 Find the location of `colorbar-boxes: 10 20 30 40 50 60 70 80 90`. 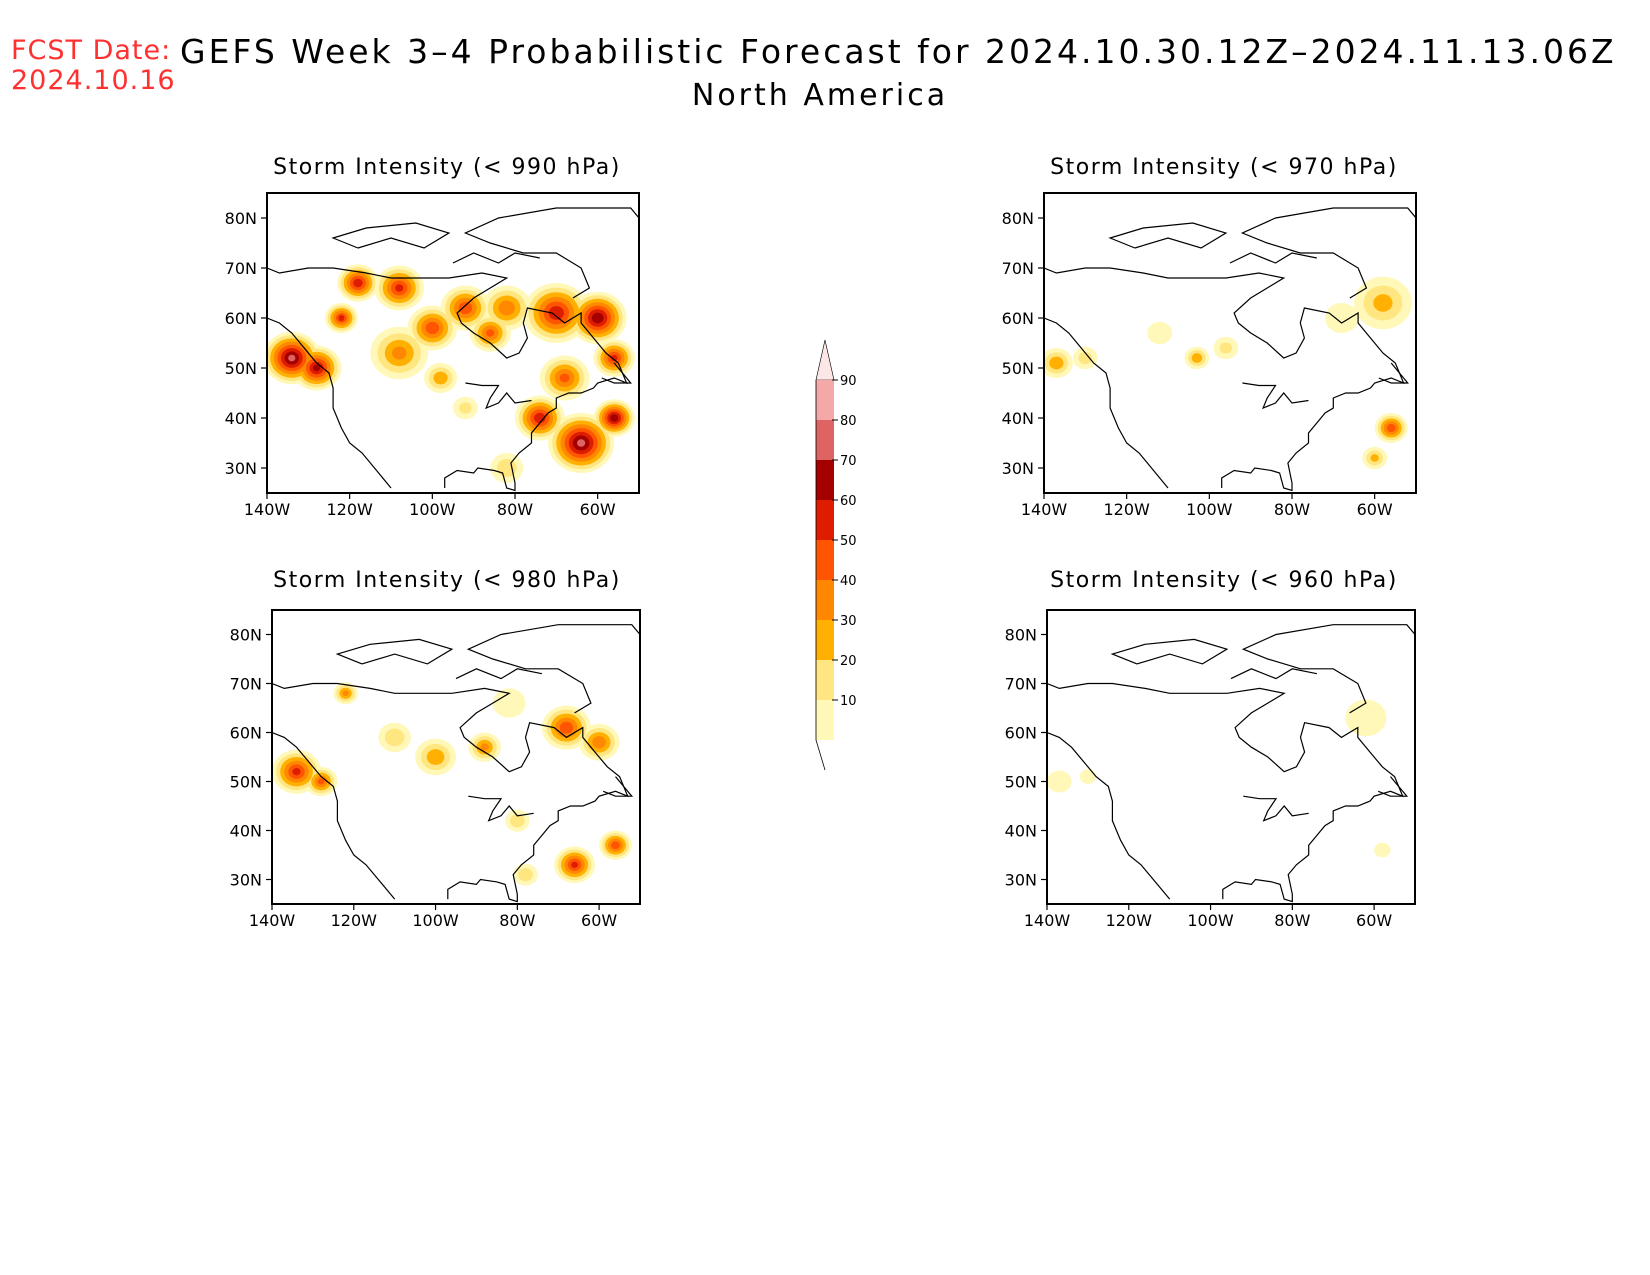

colorbar-boxes: 10 20 30 40 50 60 70 80 90 is located at coordinates (836, 555).